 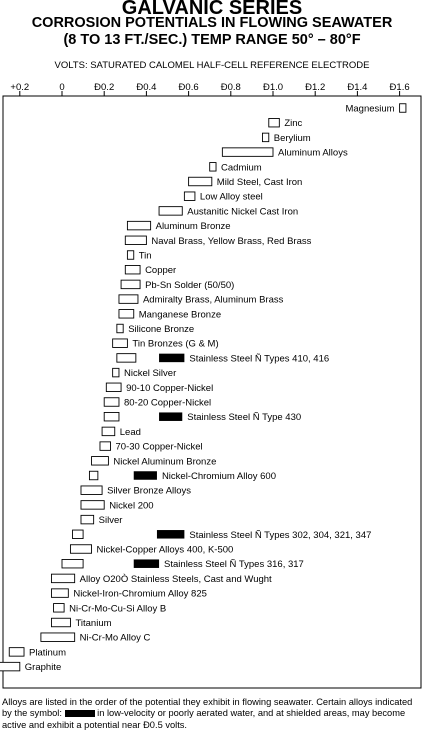 I want to click on material-label-ni-cr-mo-cu-si-alloy-b: Ni-Cr-Mo-Cu-Si Alloy B, so click(x=117, y=608).